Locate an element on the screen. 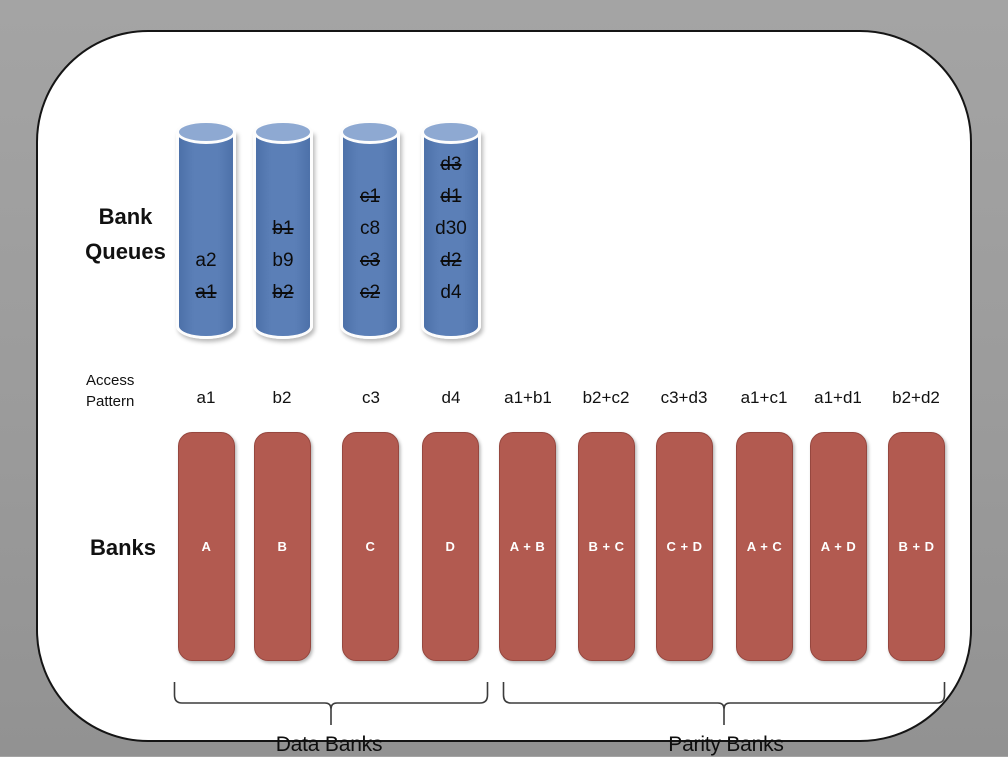 The height and width of the screenshot is (757, 1008). bank-b: B is located at coordinates (282, 546).